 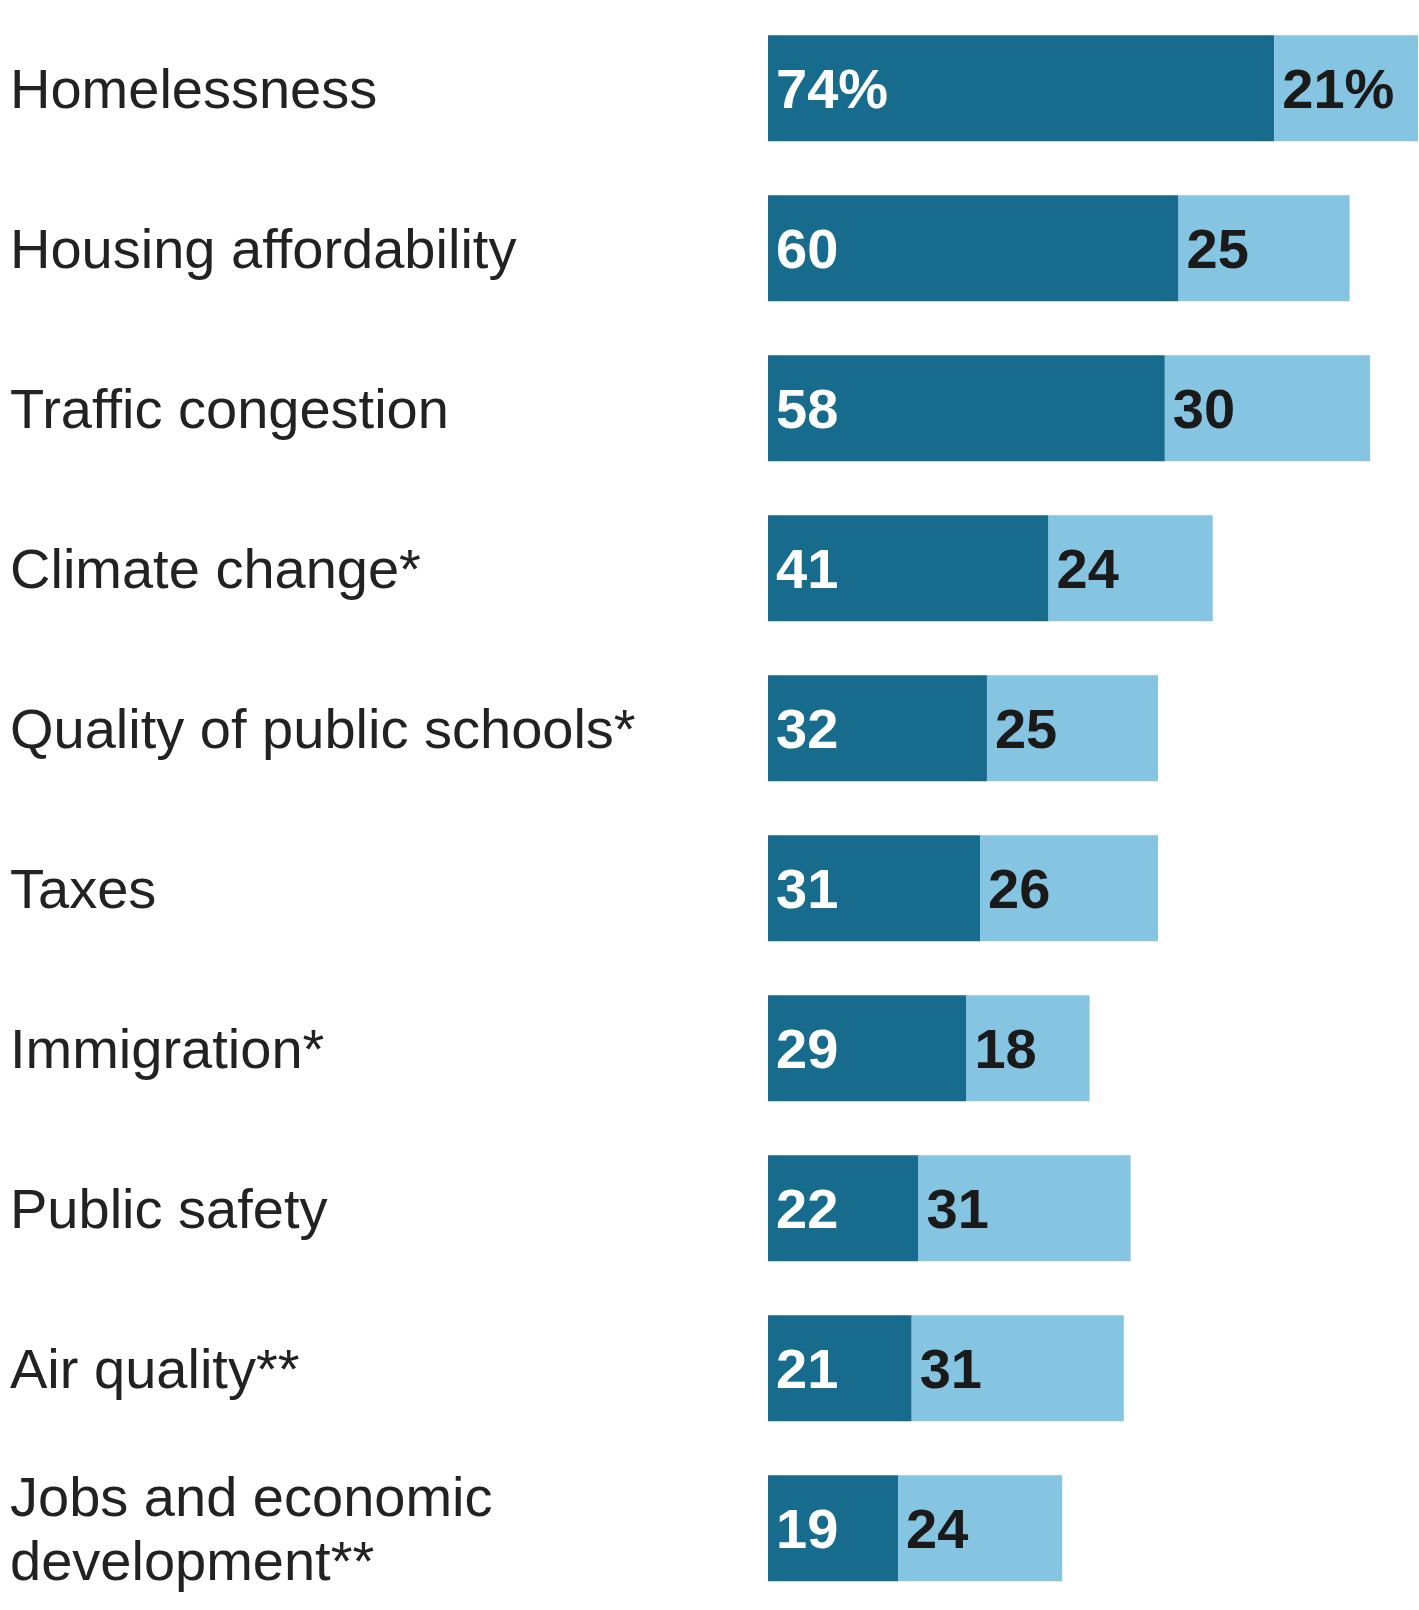 What do you see at coordinates (807, 1048) in the screenshot?
I see `data-label: 29` at bounding box center [807, 1048].